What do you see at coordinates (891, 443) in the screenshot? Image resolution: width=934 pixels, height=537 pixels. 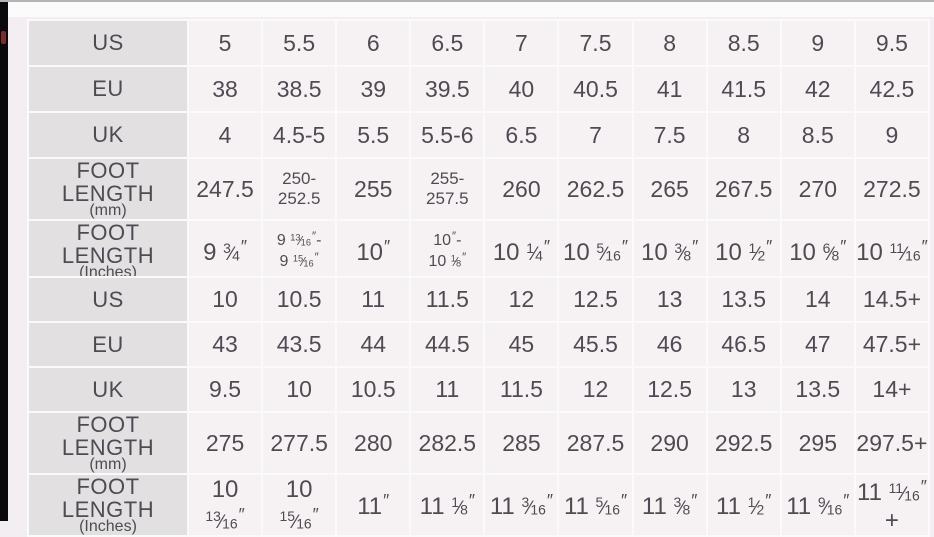 I see `size-cell: 297.5+` at bounding box center [891, 443].